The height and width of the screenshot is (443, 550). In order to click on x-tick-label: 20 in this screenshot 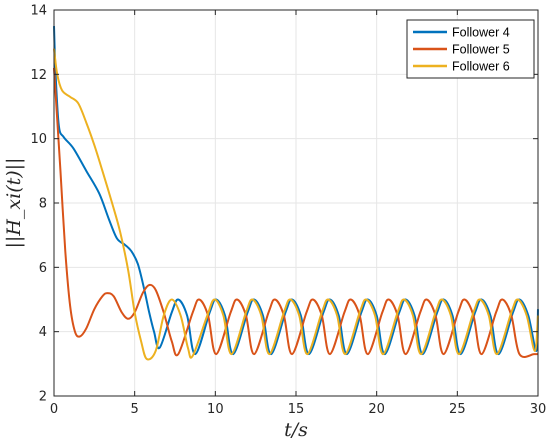, I will do `click(376, 409)`.